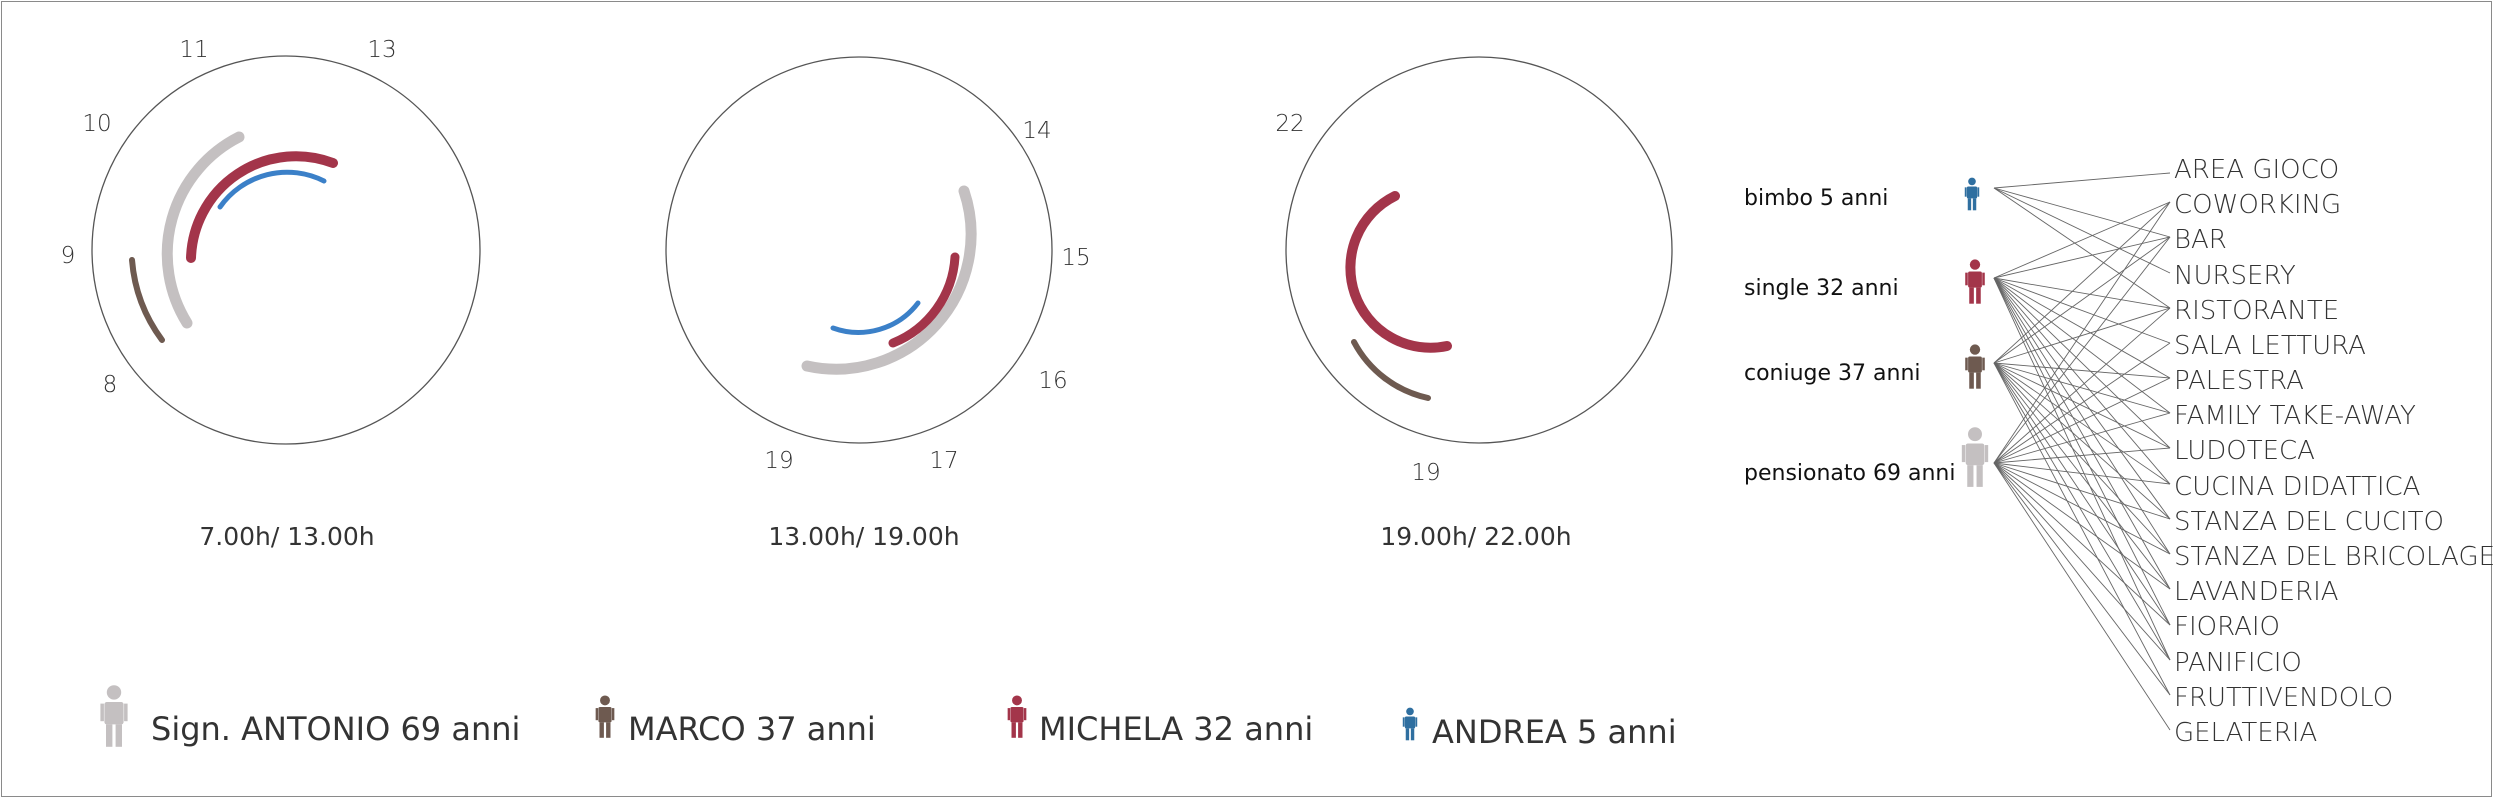  What do you see at coordinates (863, 536) in the screenshot?
I see `clock-caption: 13.00h/ 19.00h` at bounding box center [863, 536].